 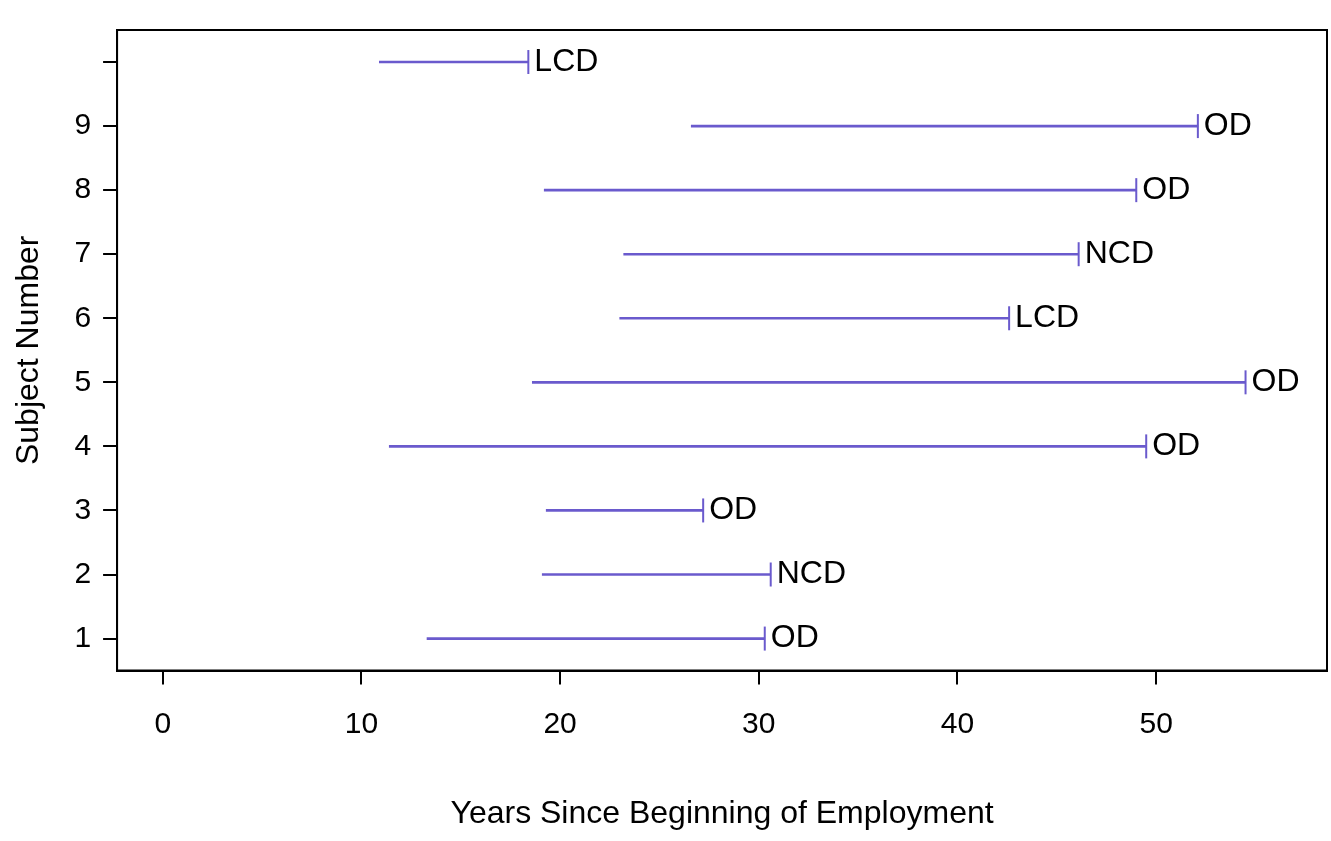 What do you see at coordinates (27, 350) in the screenshot?
I see `y-axis-title: Subject Number` at bounding box center [27, 350].